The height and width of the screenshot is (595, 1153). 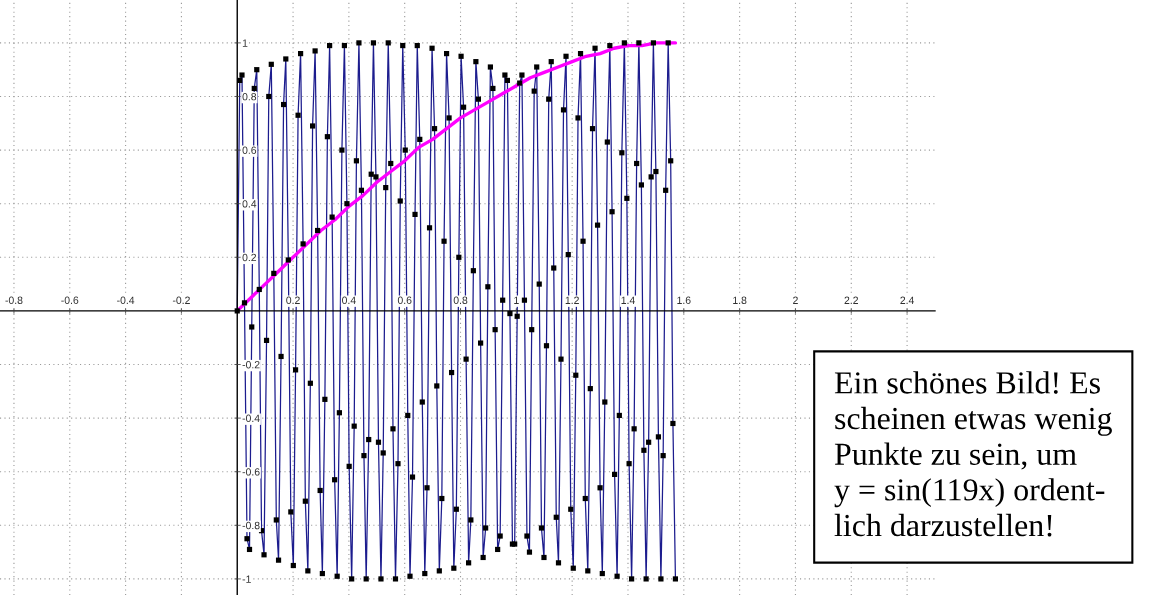 I want to click on x-tick-label: 0.4, so click(x=349, y=300).